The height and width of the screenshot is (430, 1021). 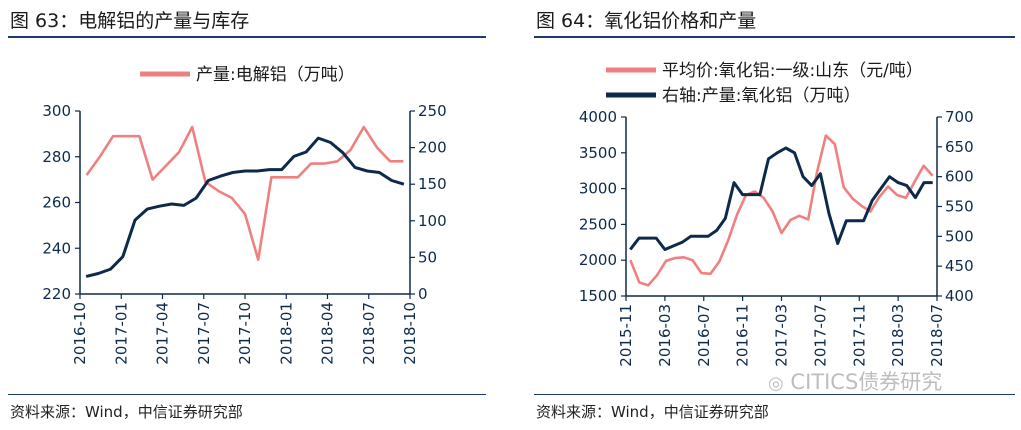 What do you see at coordinates (859, 335) in the screenshot?
I see `chart2-x-tick-label: 2017-11` at bounding box center [859, 335].